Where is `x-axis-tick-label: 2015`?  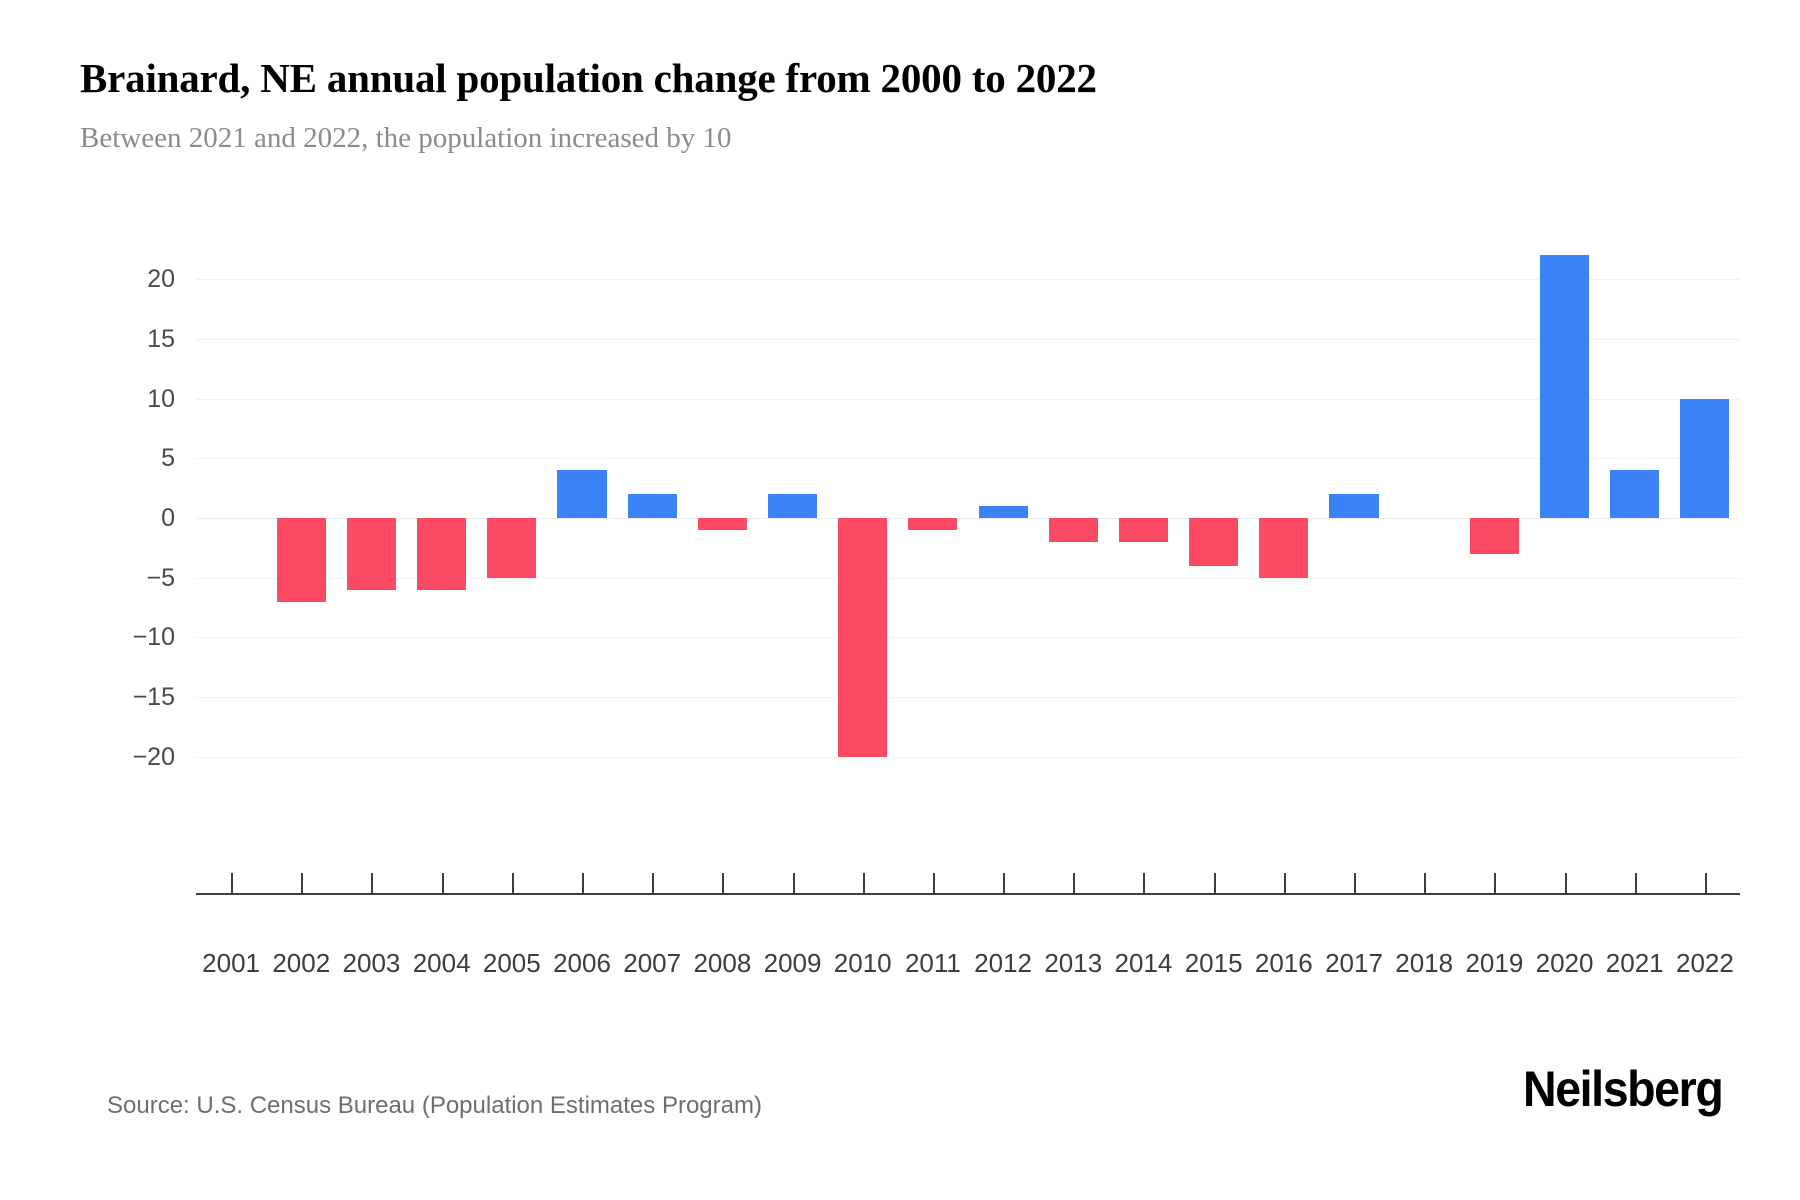 x-axis-tick-label: 2015 is located at coordinates (1213, 963).